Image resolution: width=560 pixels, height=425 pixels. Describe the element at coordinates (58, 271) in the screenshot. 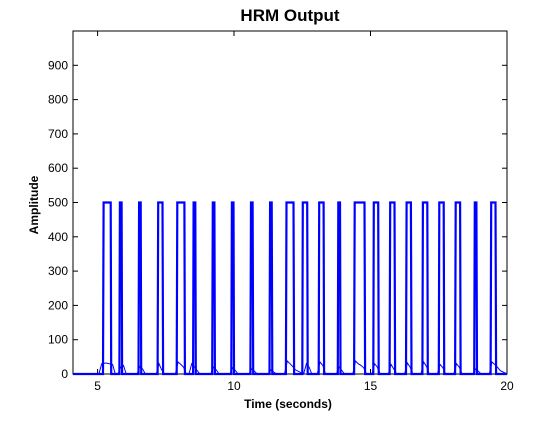

I see `y-tick-label: 300` at that location.